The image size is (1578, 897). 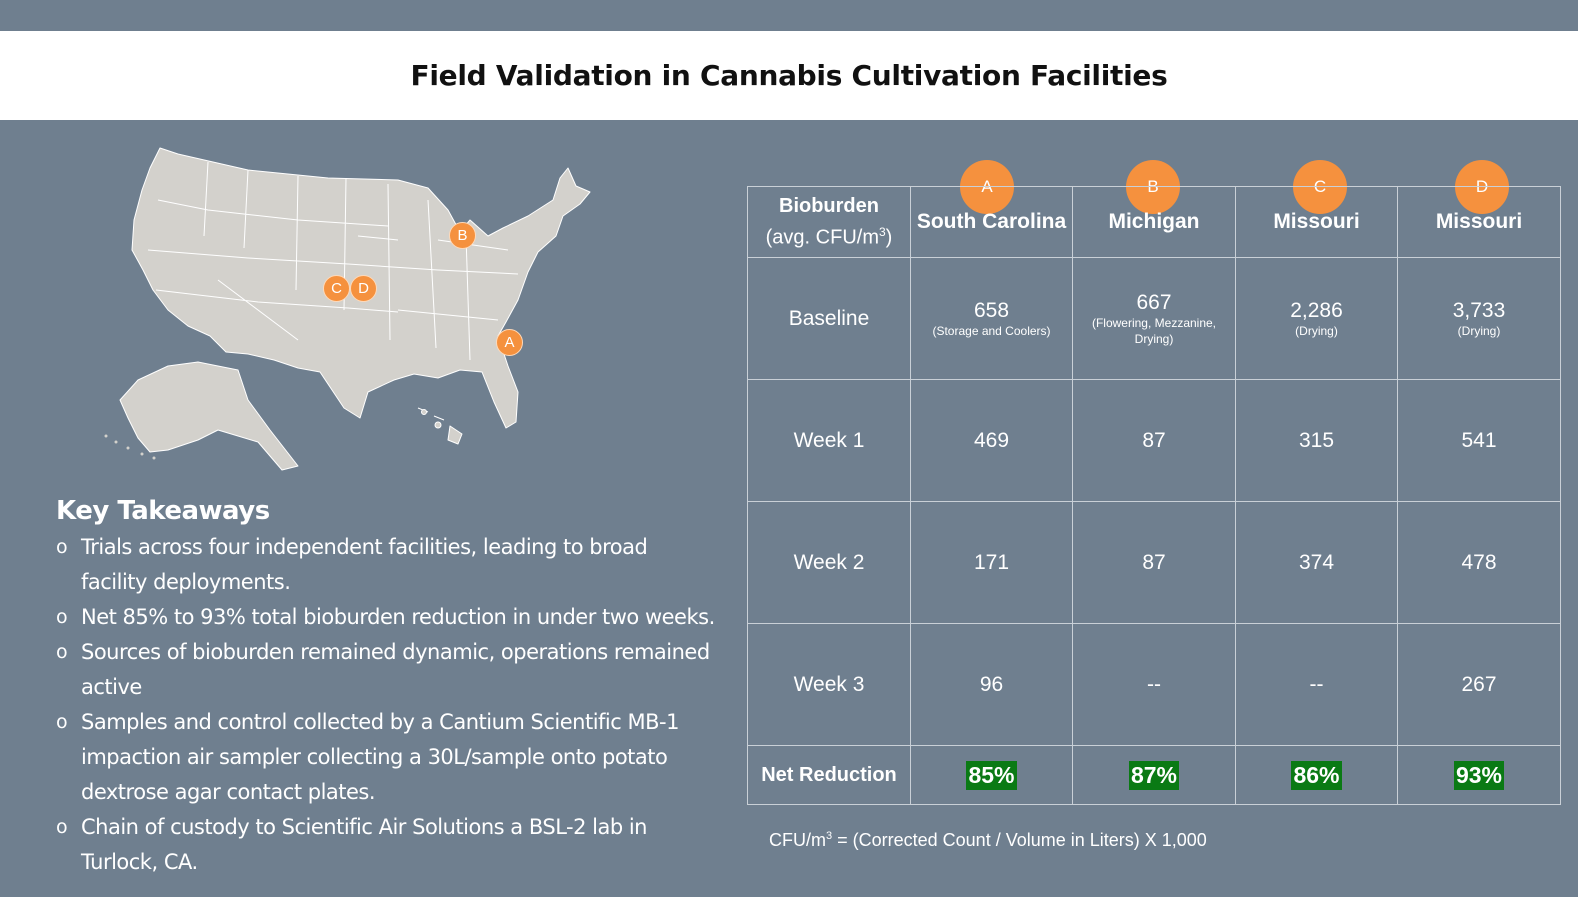 What do you see at coordinates (1316, 318) in the screenshot?
I see `table-cell: 2,286 (Drying)` at bounding box center [1316, 318].